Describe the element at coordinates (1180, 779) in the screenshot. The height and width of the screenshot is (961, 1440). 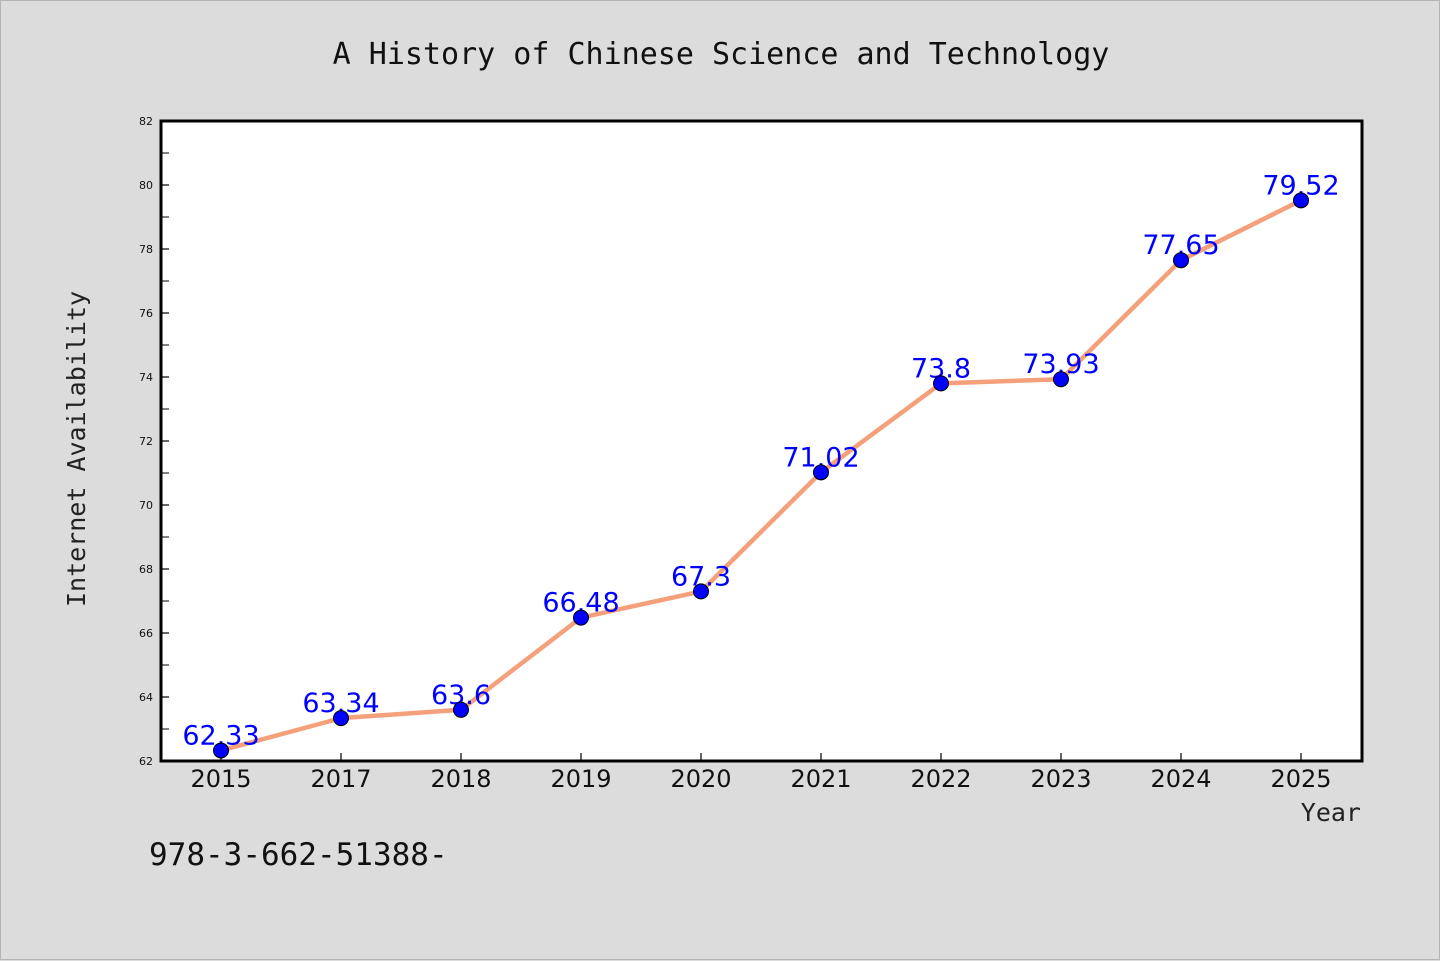
I see `x-tick-label: 2024` at that location.